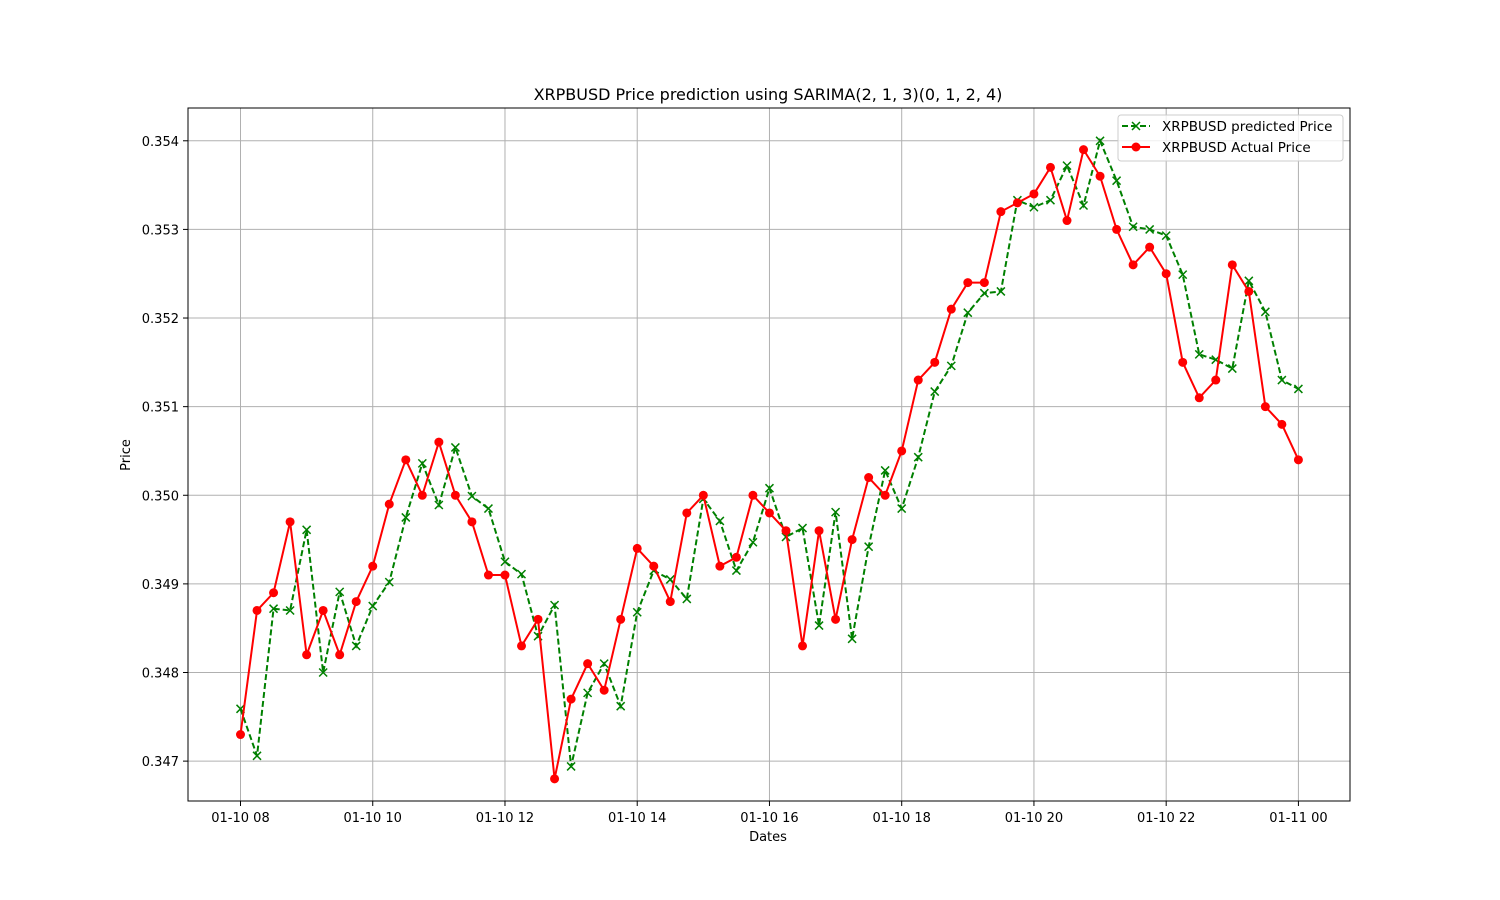 This screenshot has height=900, width=1500. I want to click on y-tick-label: 0.351, so click(160, 408).